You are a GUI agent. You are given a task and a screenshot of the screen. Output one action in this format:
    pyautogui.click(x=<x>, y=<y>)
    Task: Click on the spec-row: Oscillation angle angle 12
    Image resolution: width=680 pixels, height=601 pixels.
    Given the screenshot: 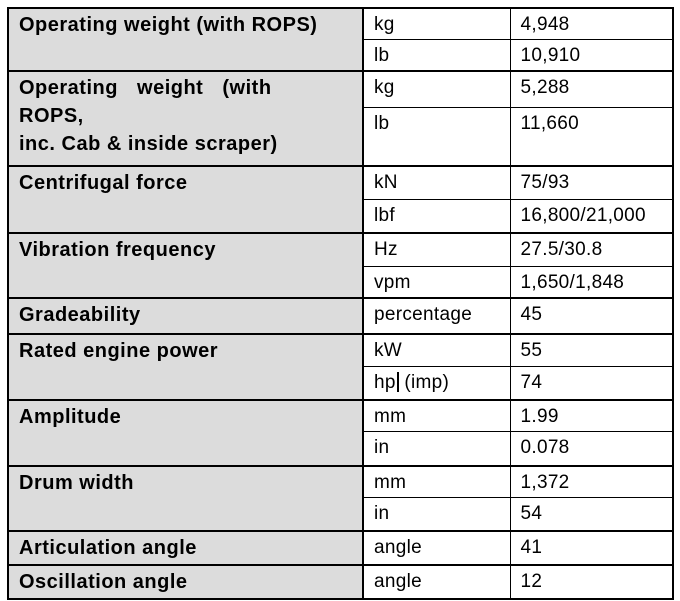 What is the action you would take?
    pyautogui.click(x=340, y=581)
    